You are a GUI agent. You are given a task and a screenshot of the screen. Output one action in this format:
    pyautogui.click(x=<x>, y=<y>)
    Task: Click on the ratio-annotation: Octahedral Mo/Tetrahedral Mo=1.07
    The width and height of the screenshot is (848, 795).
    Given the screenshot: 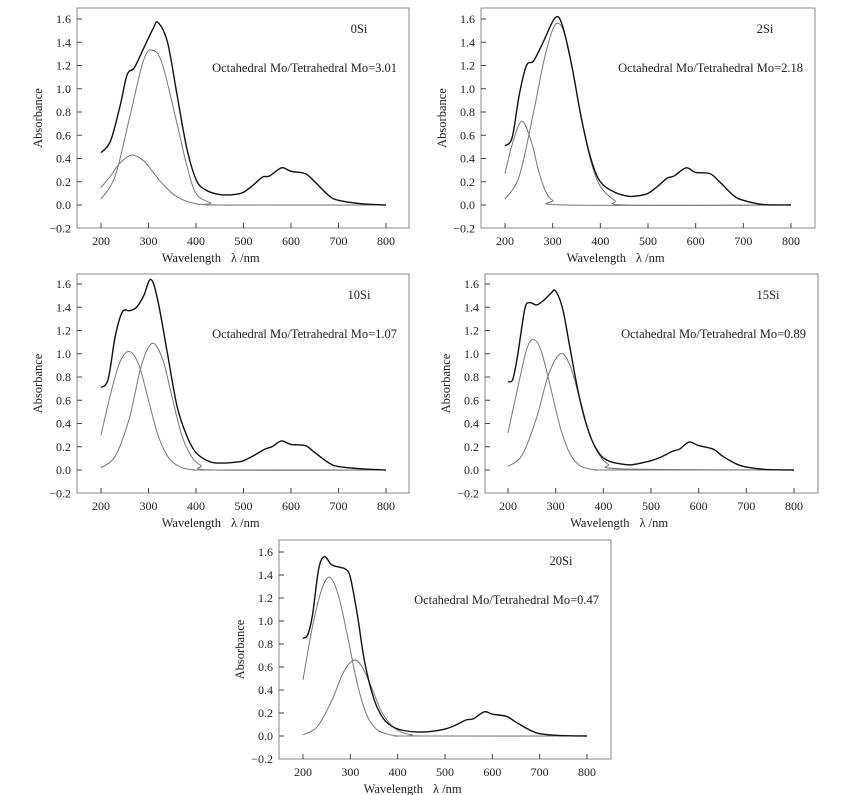 What is the action you would take?
    pyautogui.click(x=304, y=334)
    